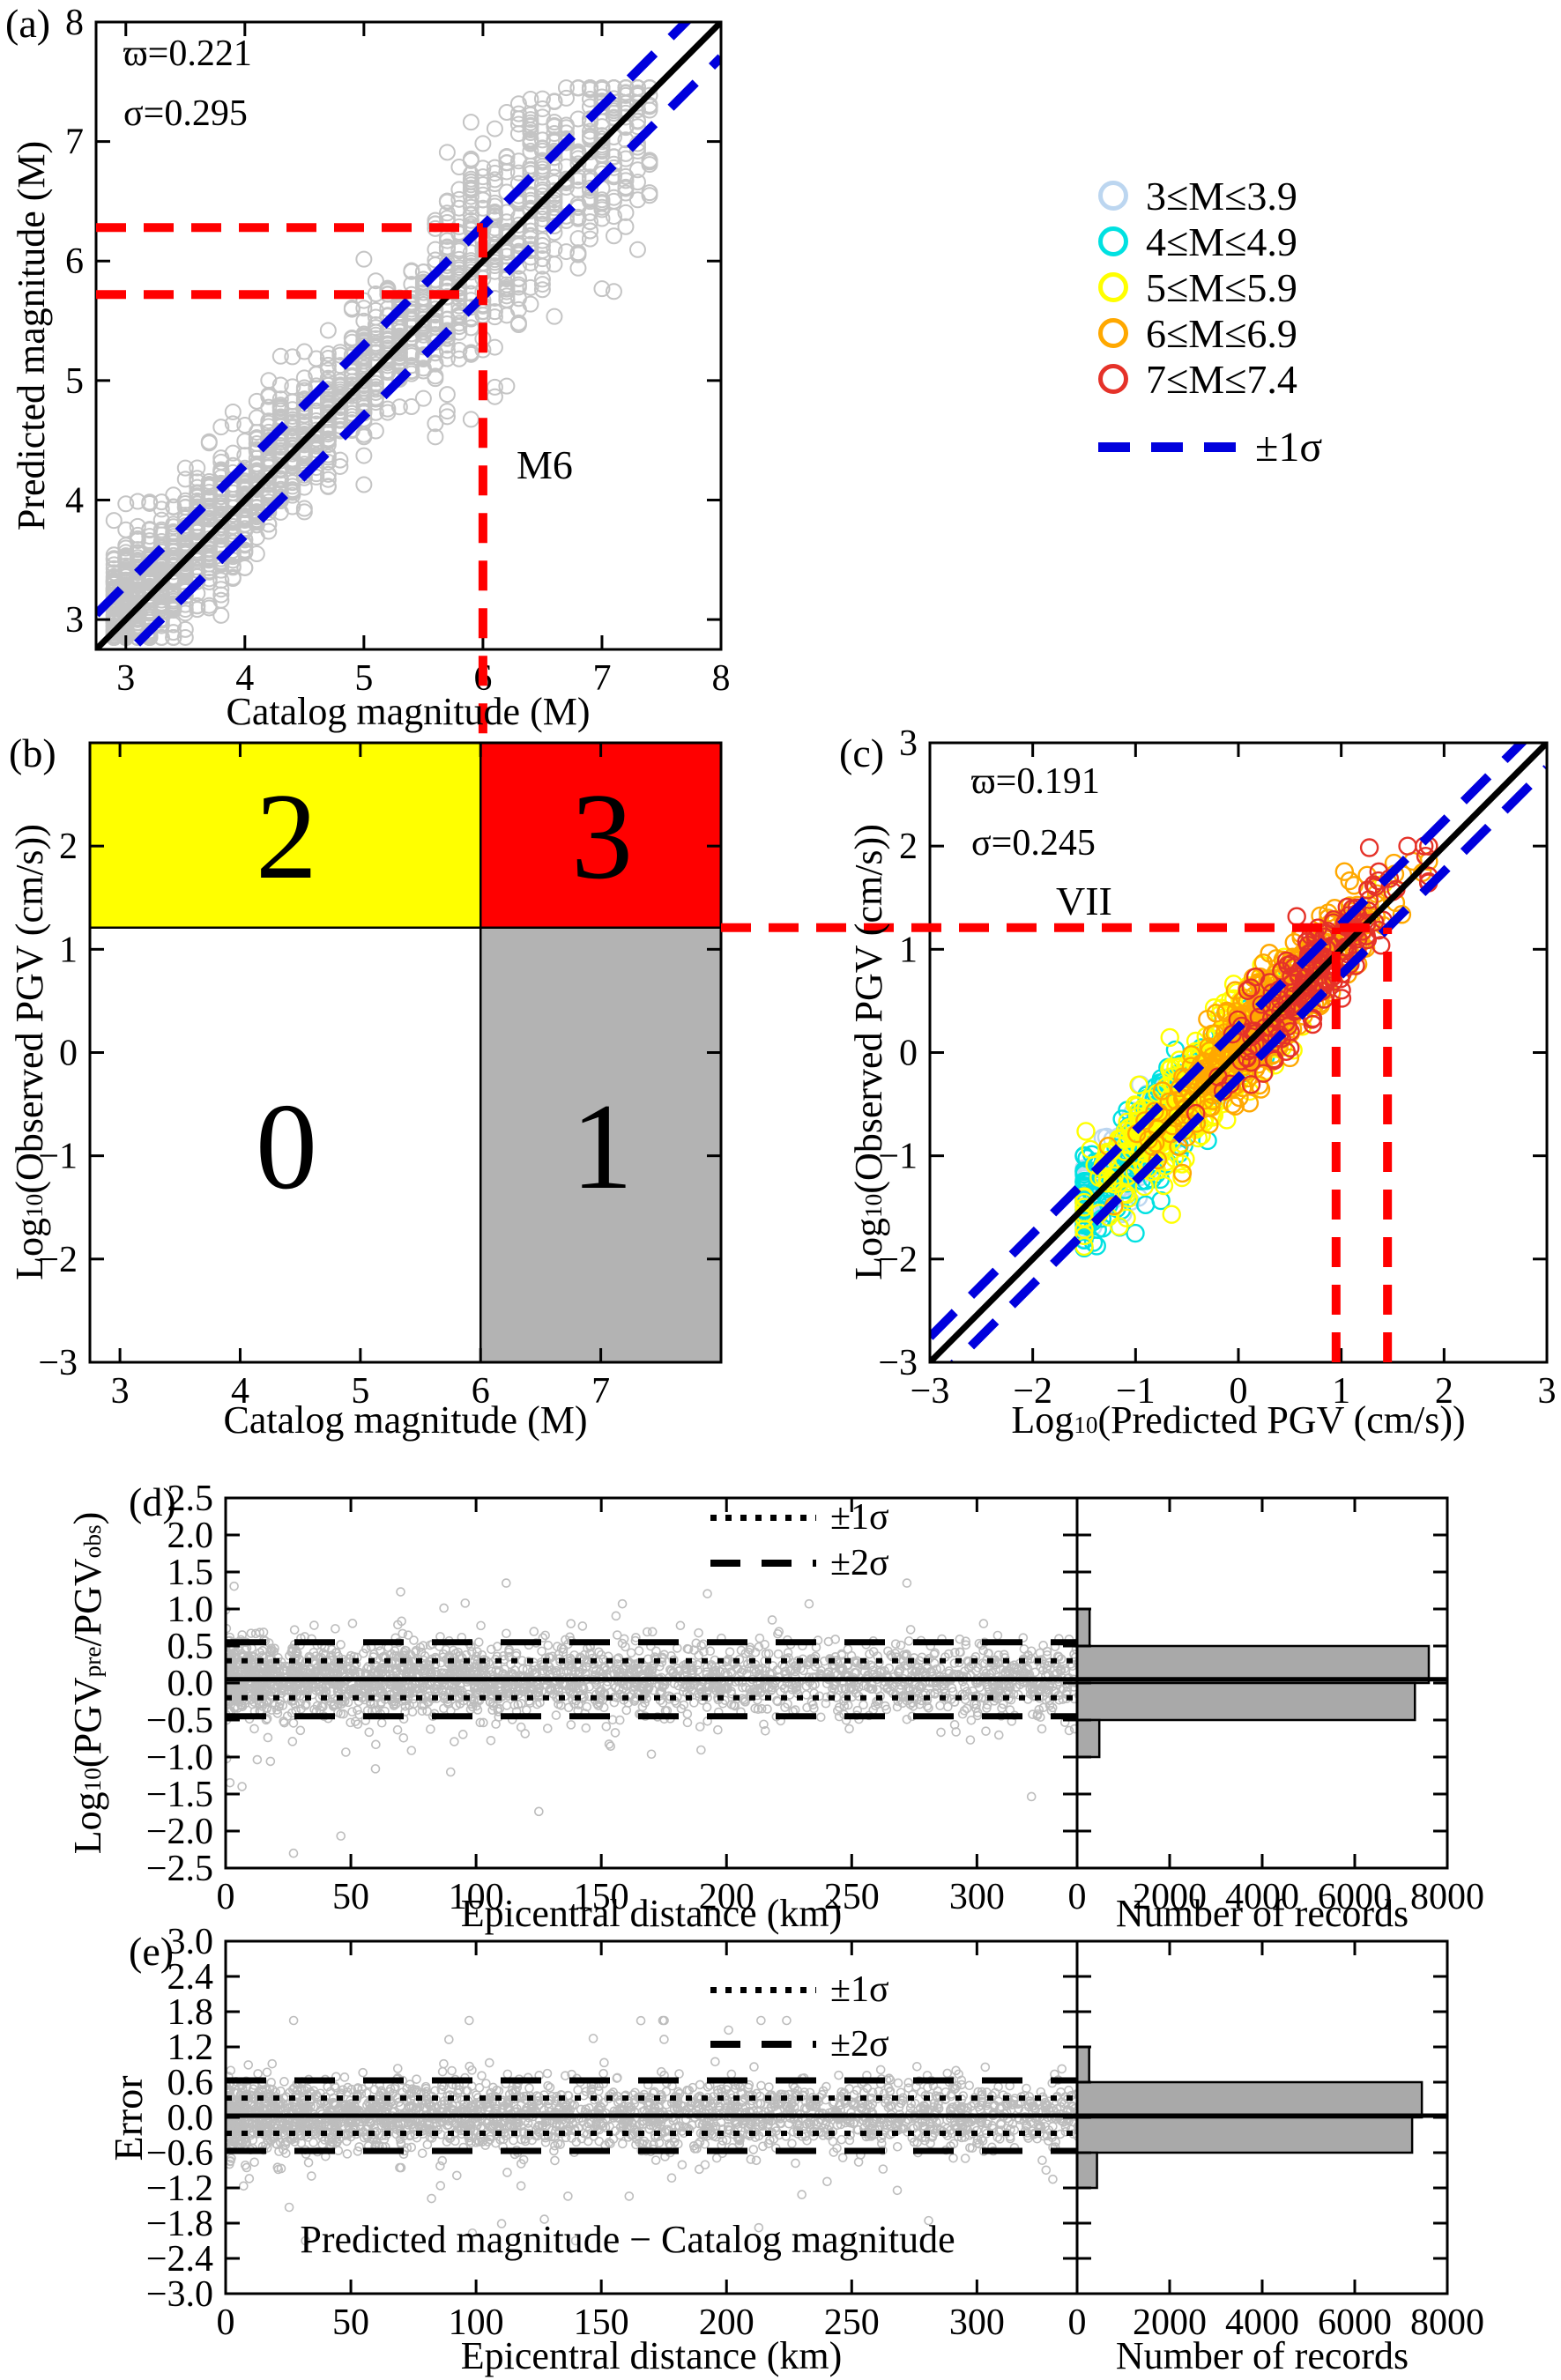 Image resolution: width=1561 pixels, height=2380 pixels. What do you see at coordinates (187, 53) in the screenshot?
I see `panel-a-stat-mean: ϖ=0.221` at bounding box center [187, 53].